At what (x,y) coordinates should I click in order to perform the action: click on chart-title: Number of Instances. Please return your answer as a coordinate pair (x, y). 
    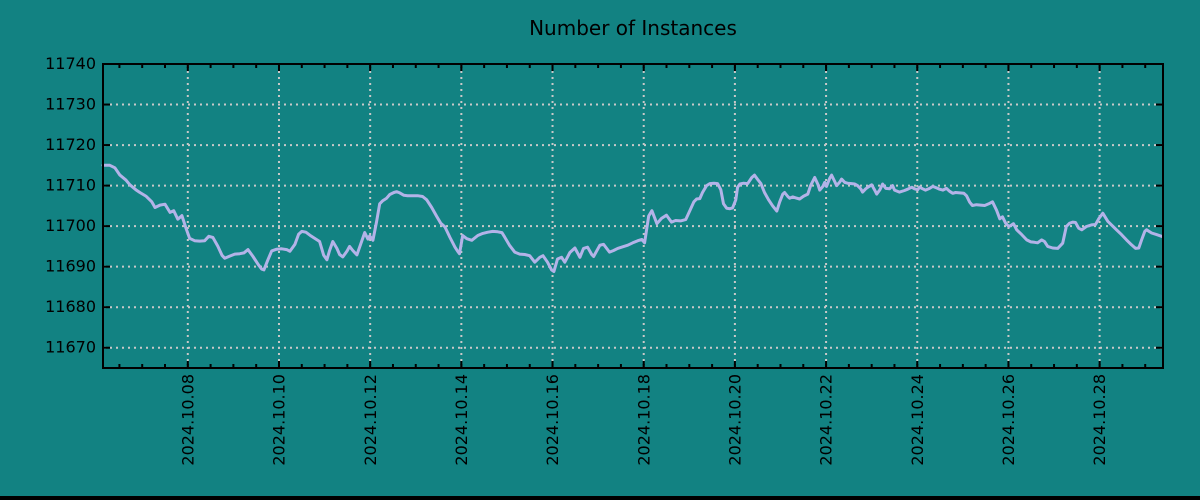
    Looking at the image, I should click on (633, 28).